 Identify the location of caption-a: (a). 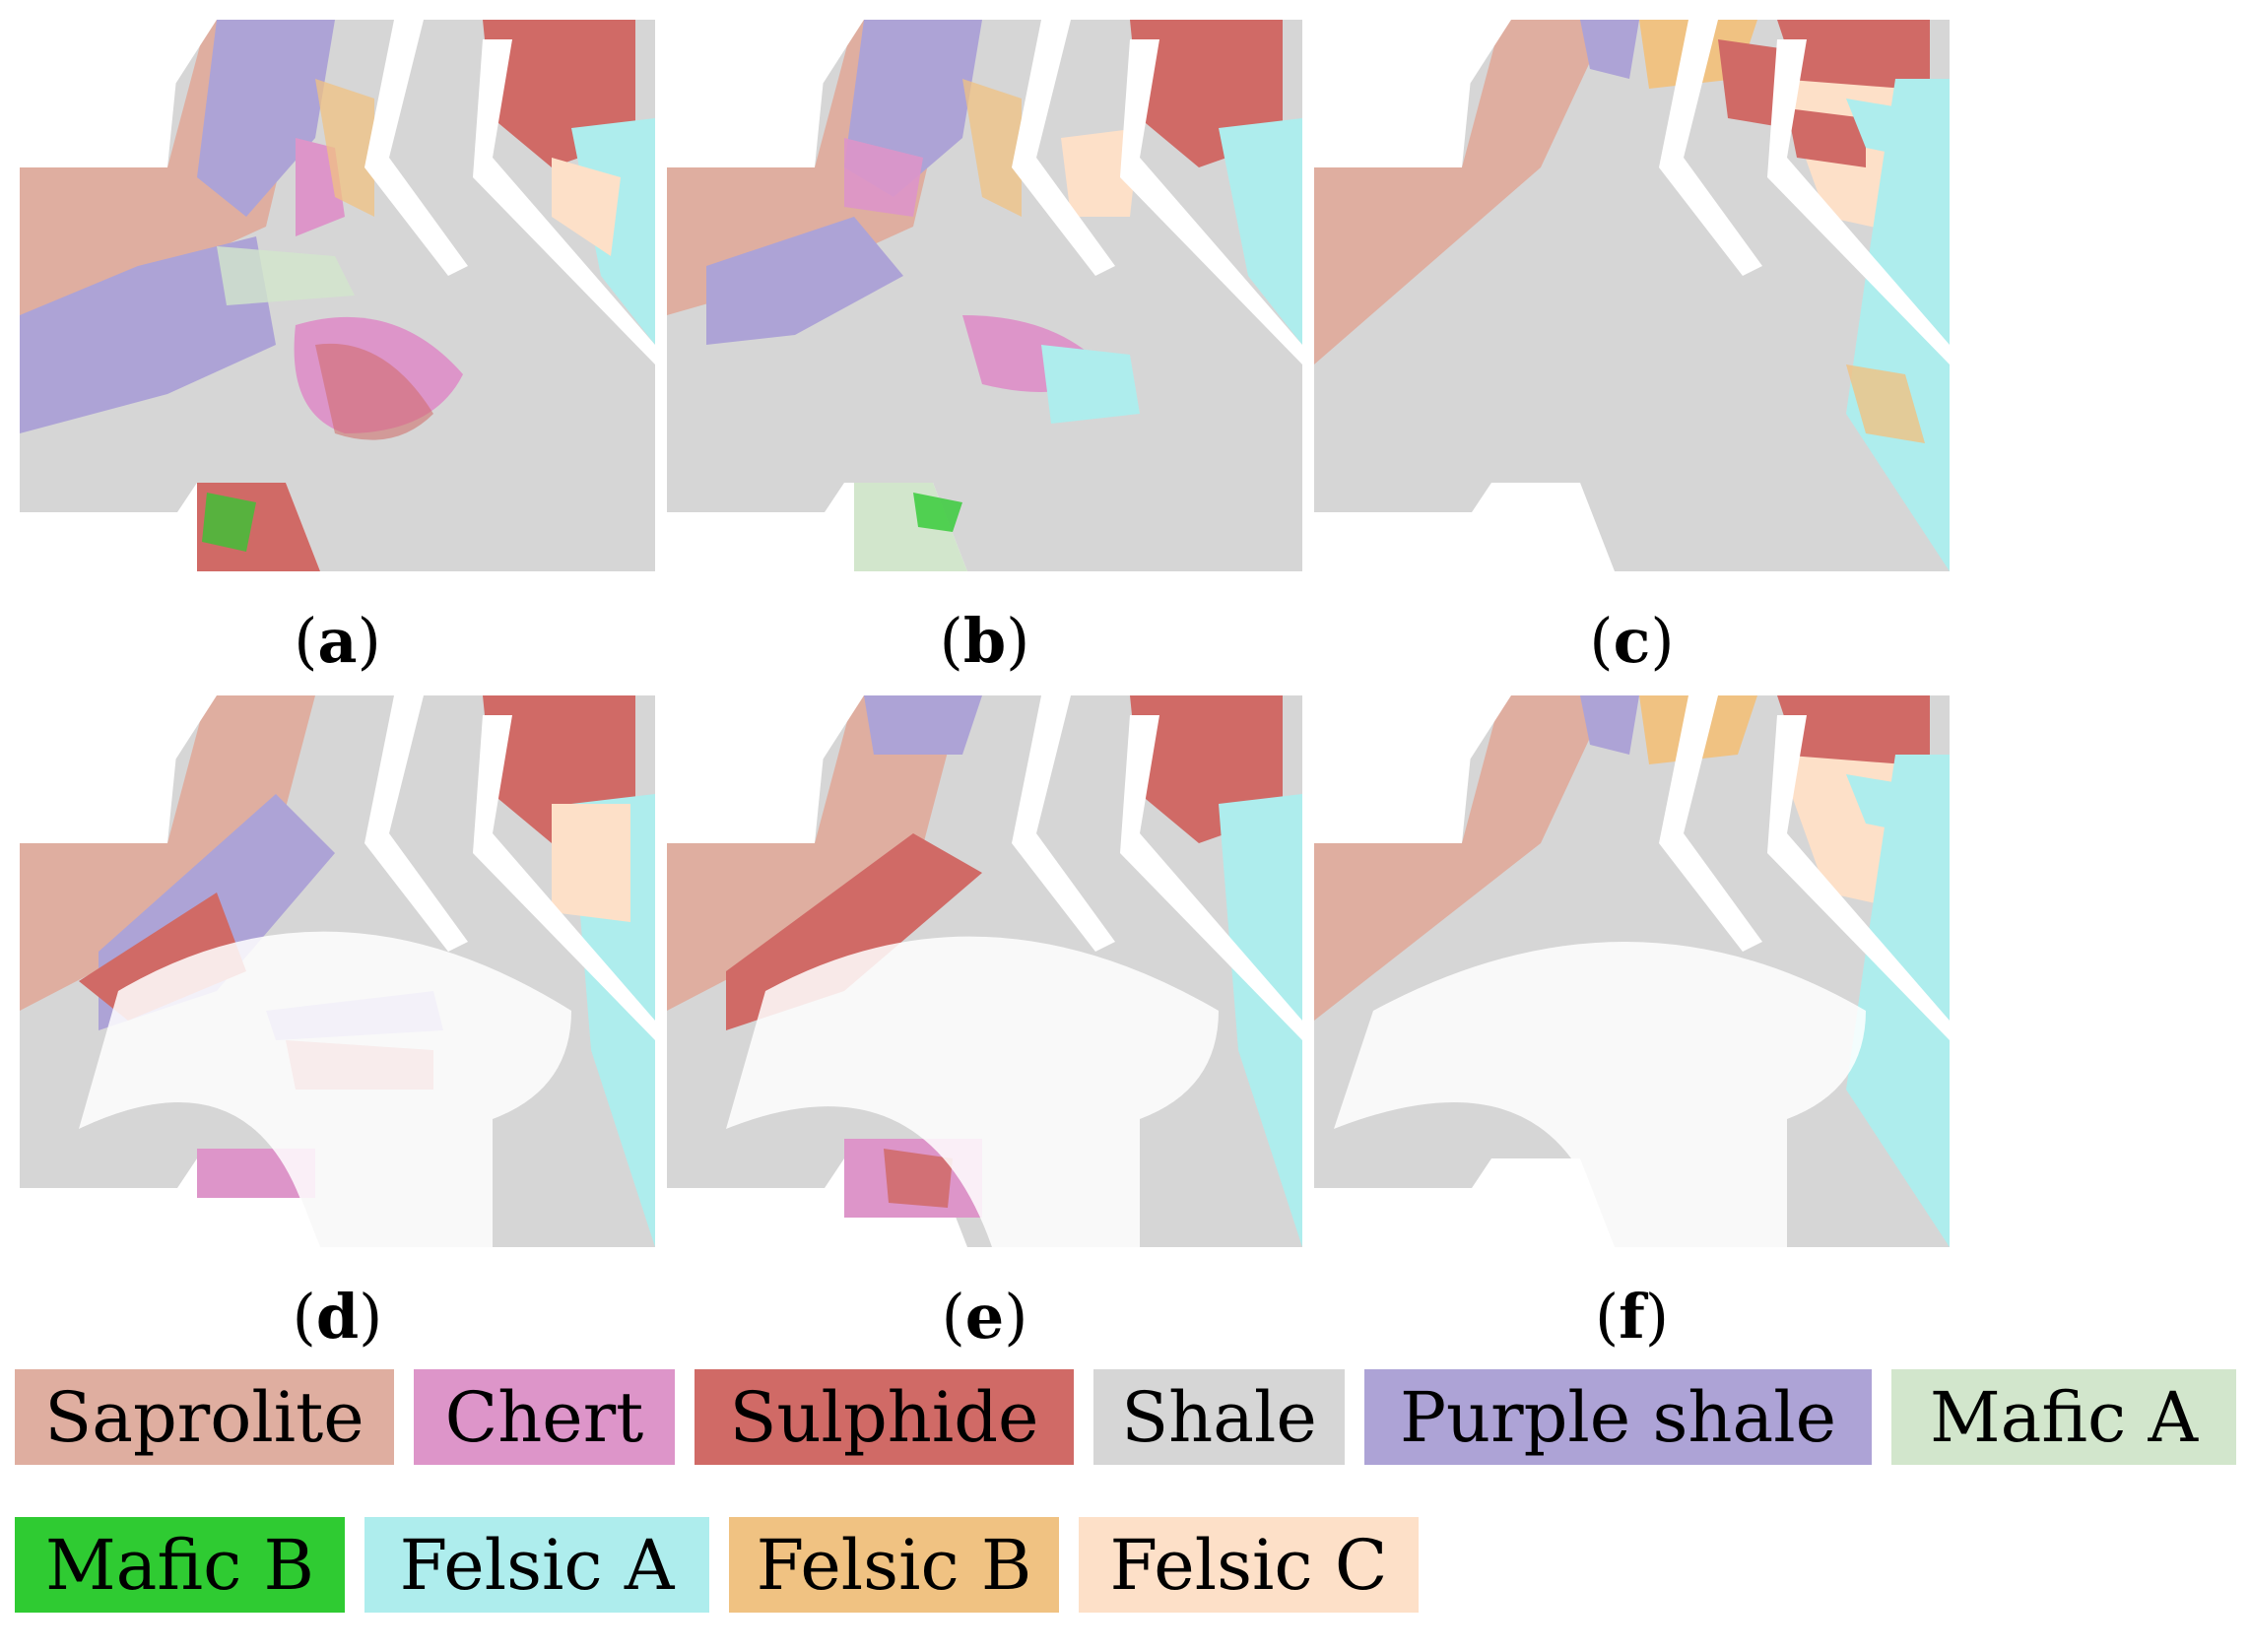
(337, 641).